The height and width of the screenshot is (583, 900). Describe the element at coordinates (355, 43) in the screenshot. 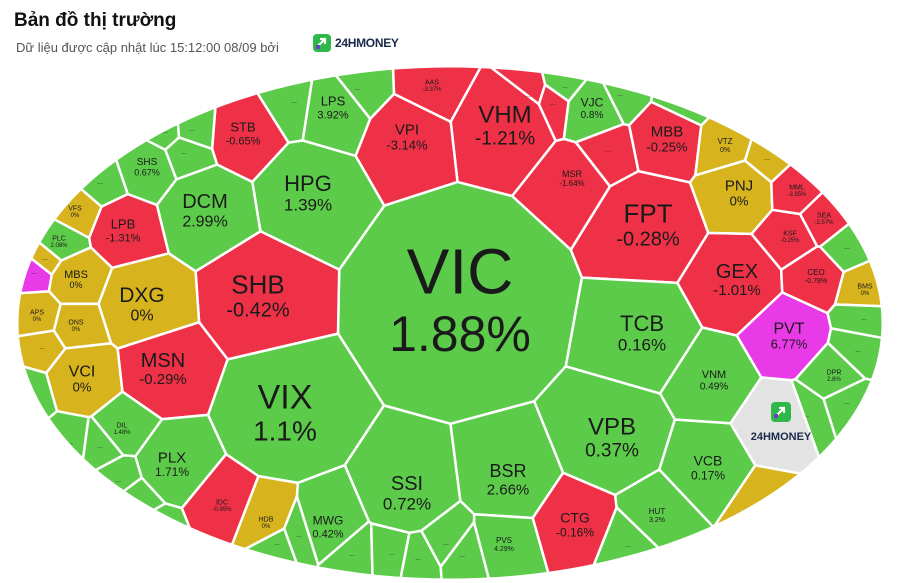

I see `brand-logo: 24HMONEY` at that location.